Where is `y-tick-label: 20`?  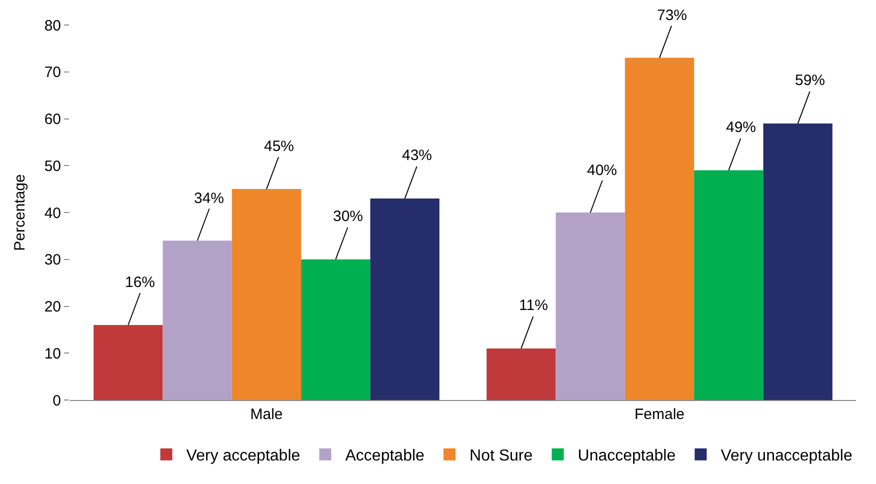 y-tick-label: 20 is located at coordinates (52, 307).